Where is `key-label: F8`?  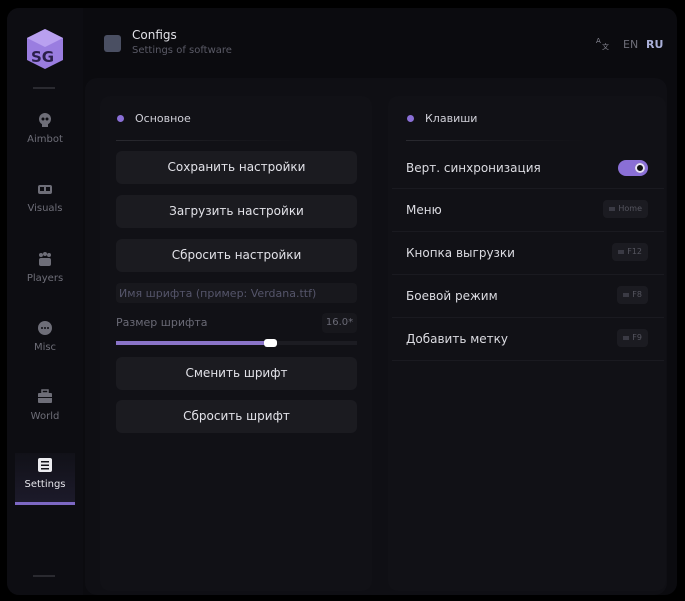
key-label: F8 is located at coordinates (637, 294).